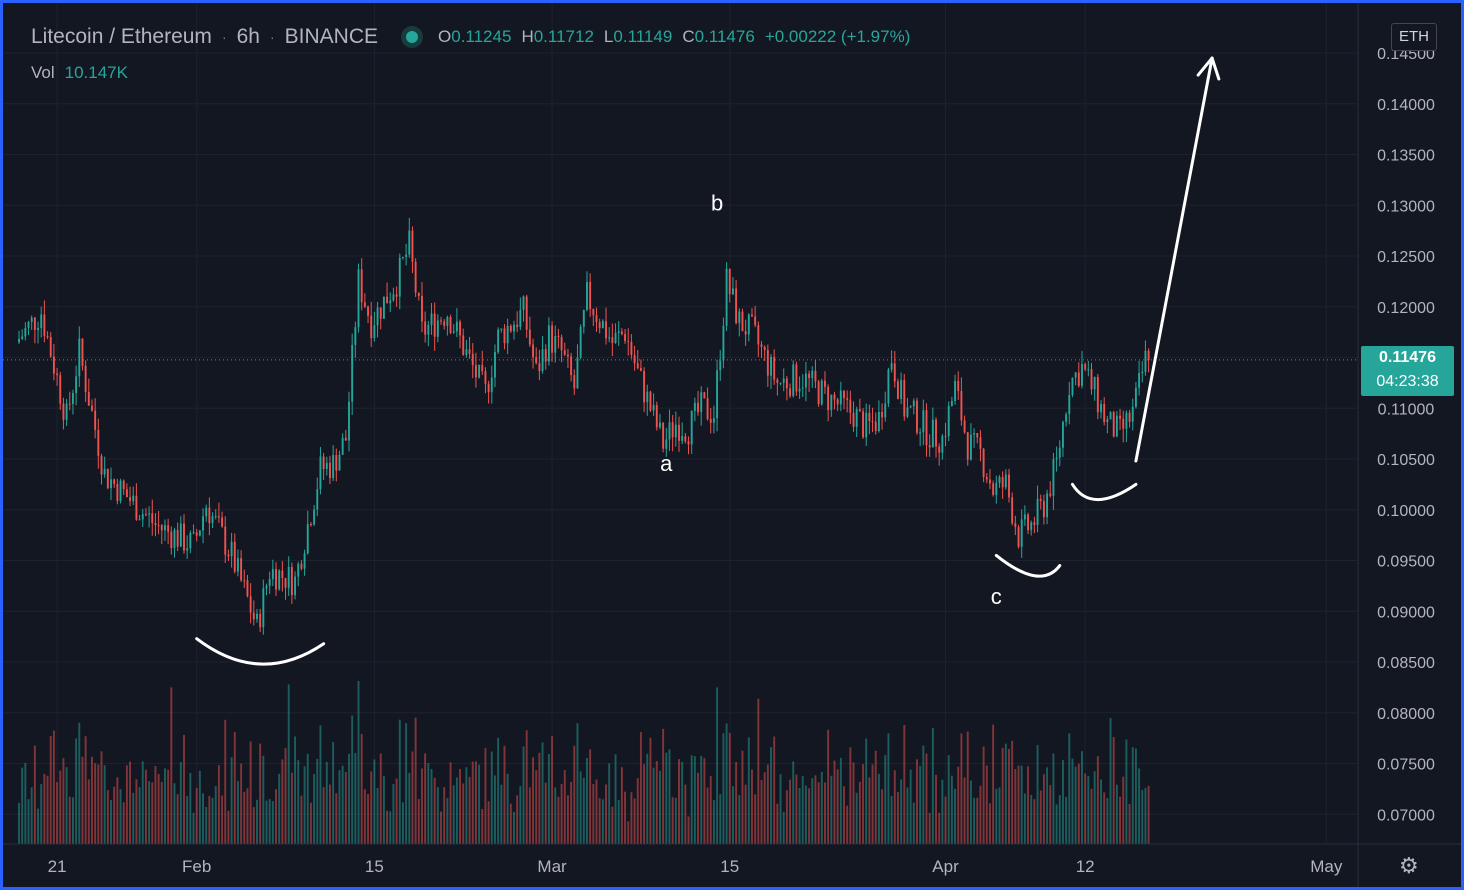  What do you see at coordinates (248, 36) in the screenshot?
I see `interval-label: 6h` at bounding box center [248, 36].